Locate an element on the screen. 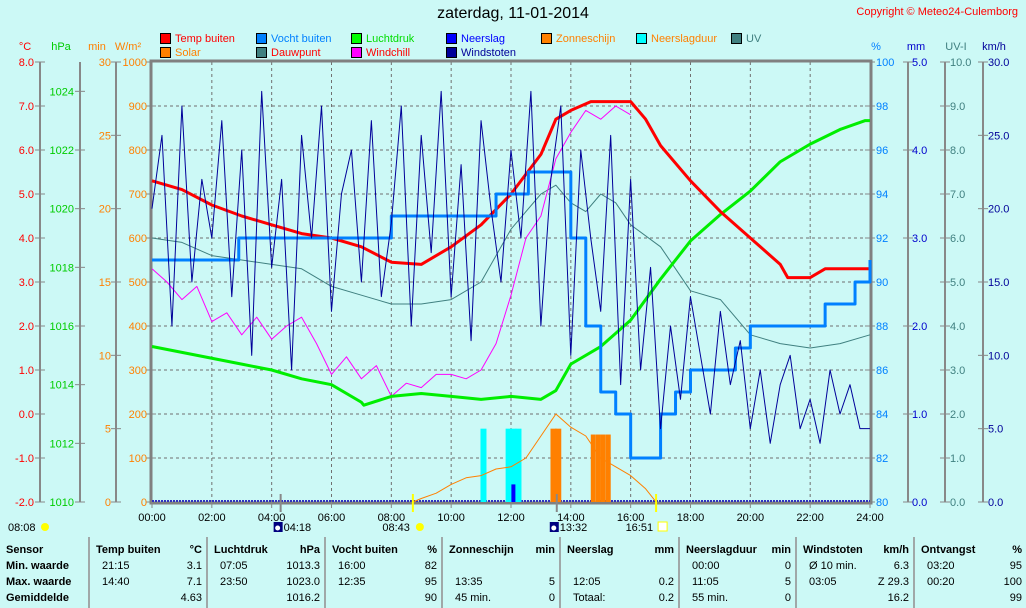  stat-time: 03:05 is located at coordinates (823, 582).